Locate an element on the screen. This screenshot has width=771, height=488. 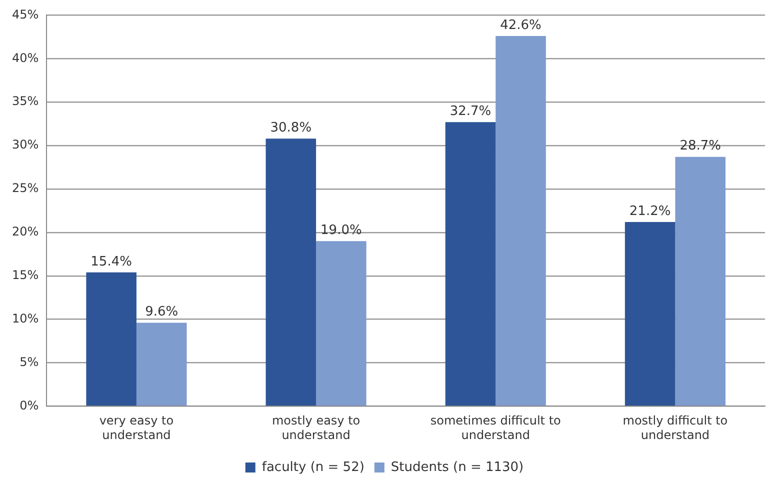
y-tick-label: 30% is located at coordinates (25, 145).